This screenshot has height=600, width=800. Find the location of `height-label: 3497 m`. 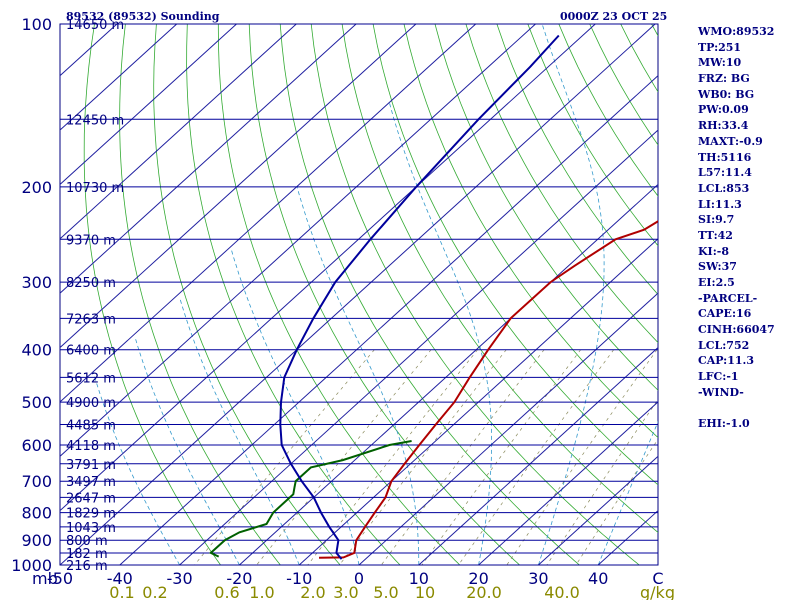

height-label: 3497 m is located at coordinates (91, 482).